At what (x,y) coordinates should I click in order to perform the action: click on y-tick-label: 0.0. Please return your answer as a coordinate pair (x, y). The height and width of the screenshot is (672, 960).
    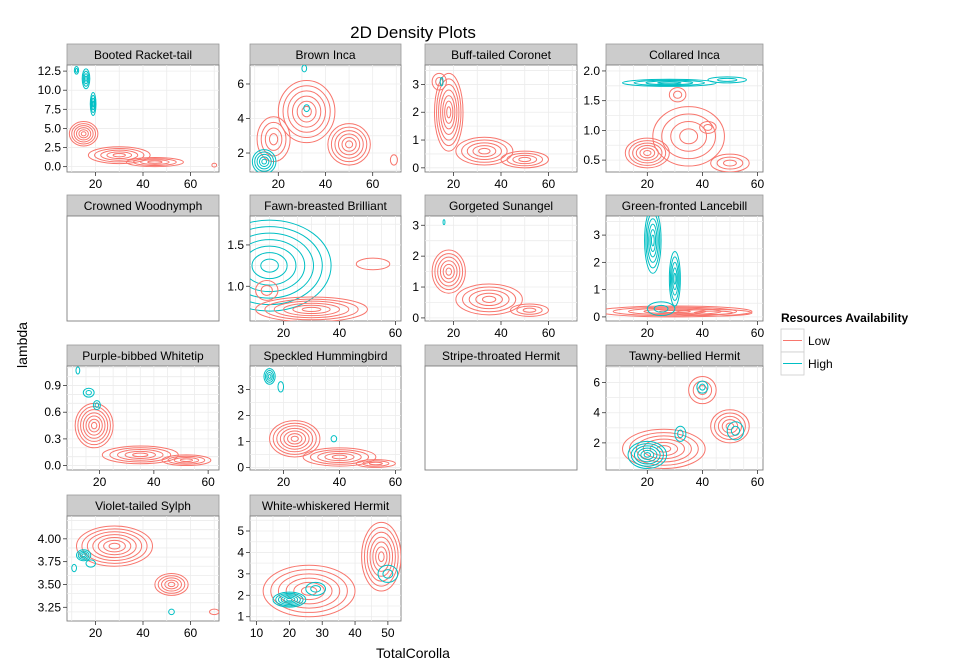
    Looking at the image, I should click on (52, 167).